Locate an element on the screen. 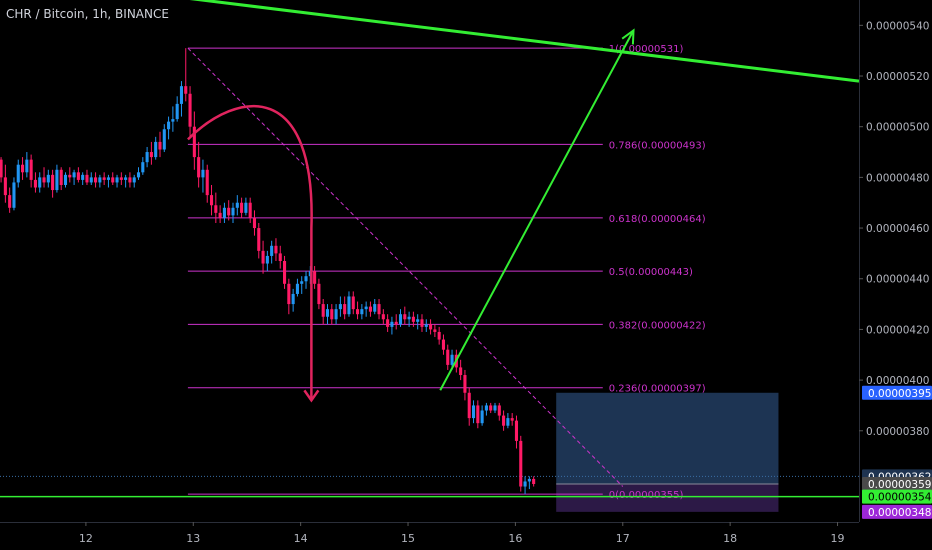  y-tick-label: 0.00000480 is located at coordinates (897, 178).